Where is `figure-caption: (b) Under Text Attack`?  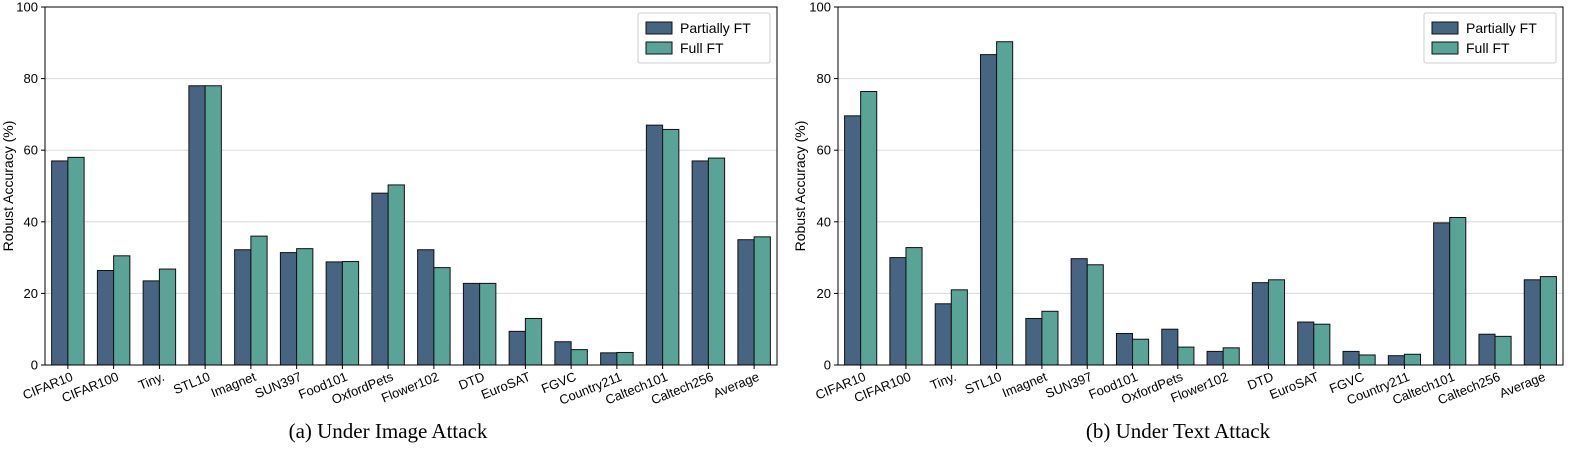
figure-caption: (b) Under Text Attack is located at coordinates (1178, 431).